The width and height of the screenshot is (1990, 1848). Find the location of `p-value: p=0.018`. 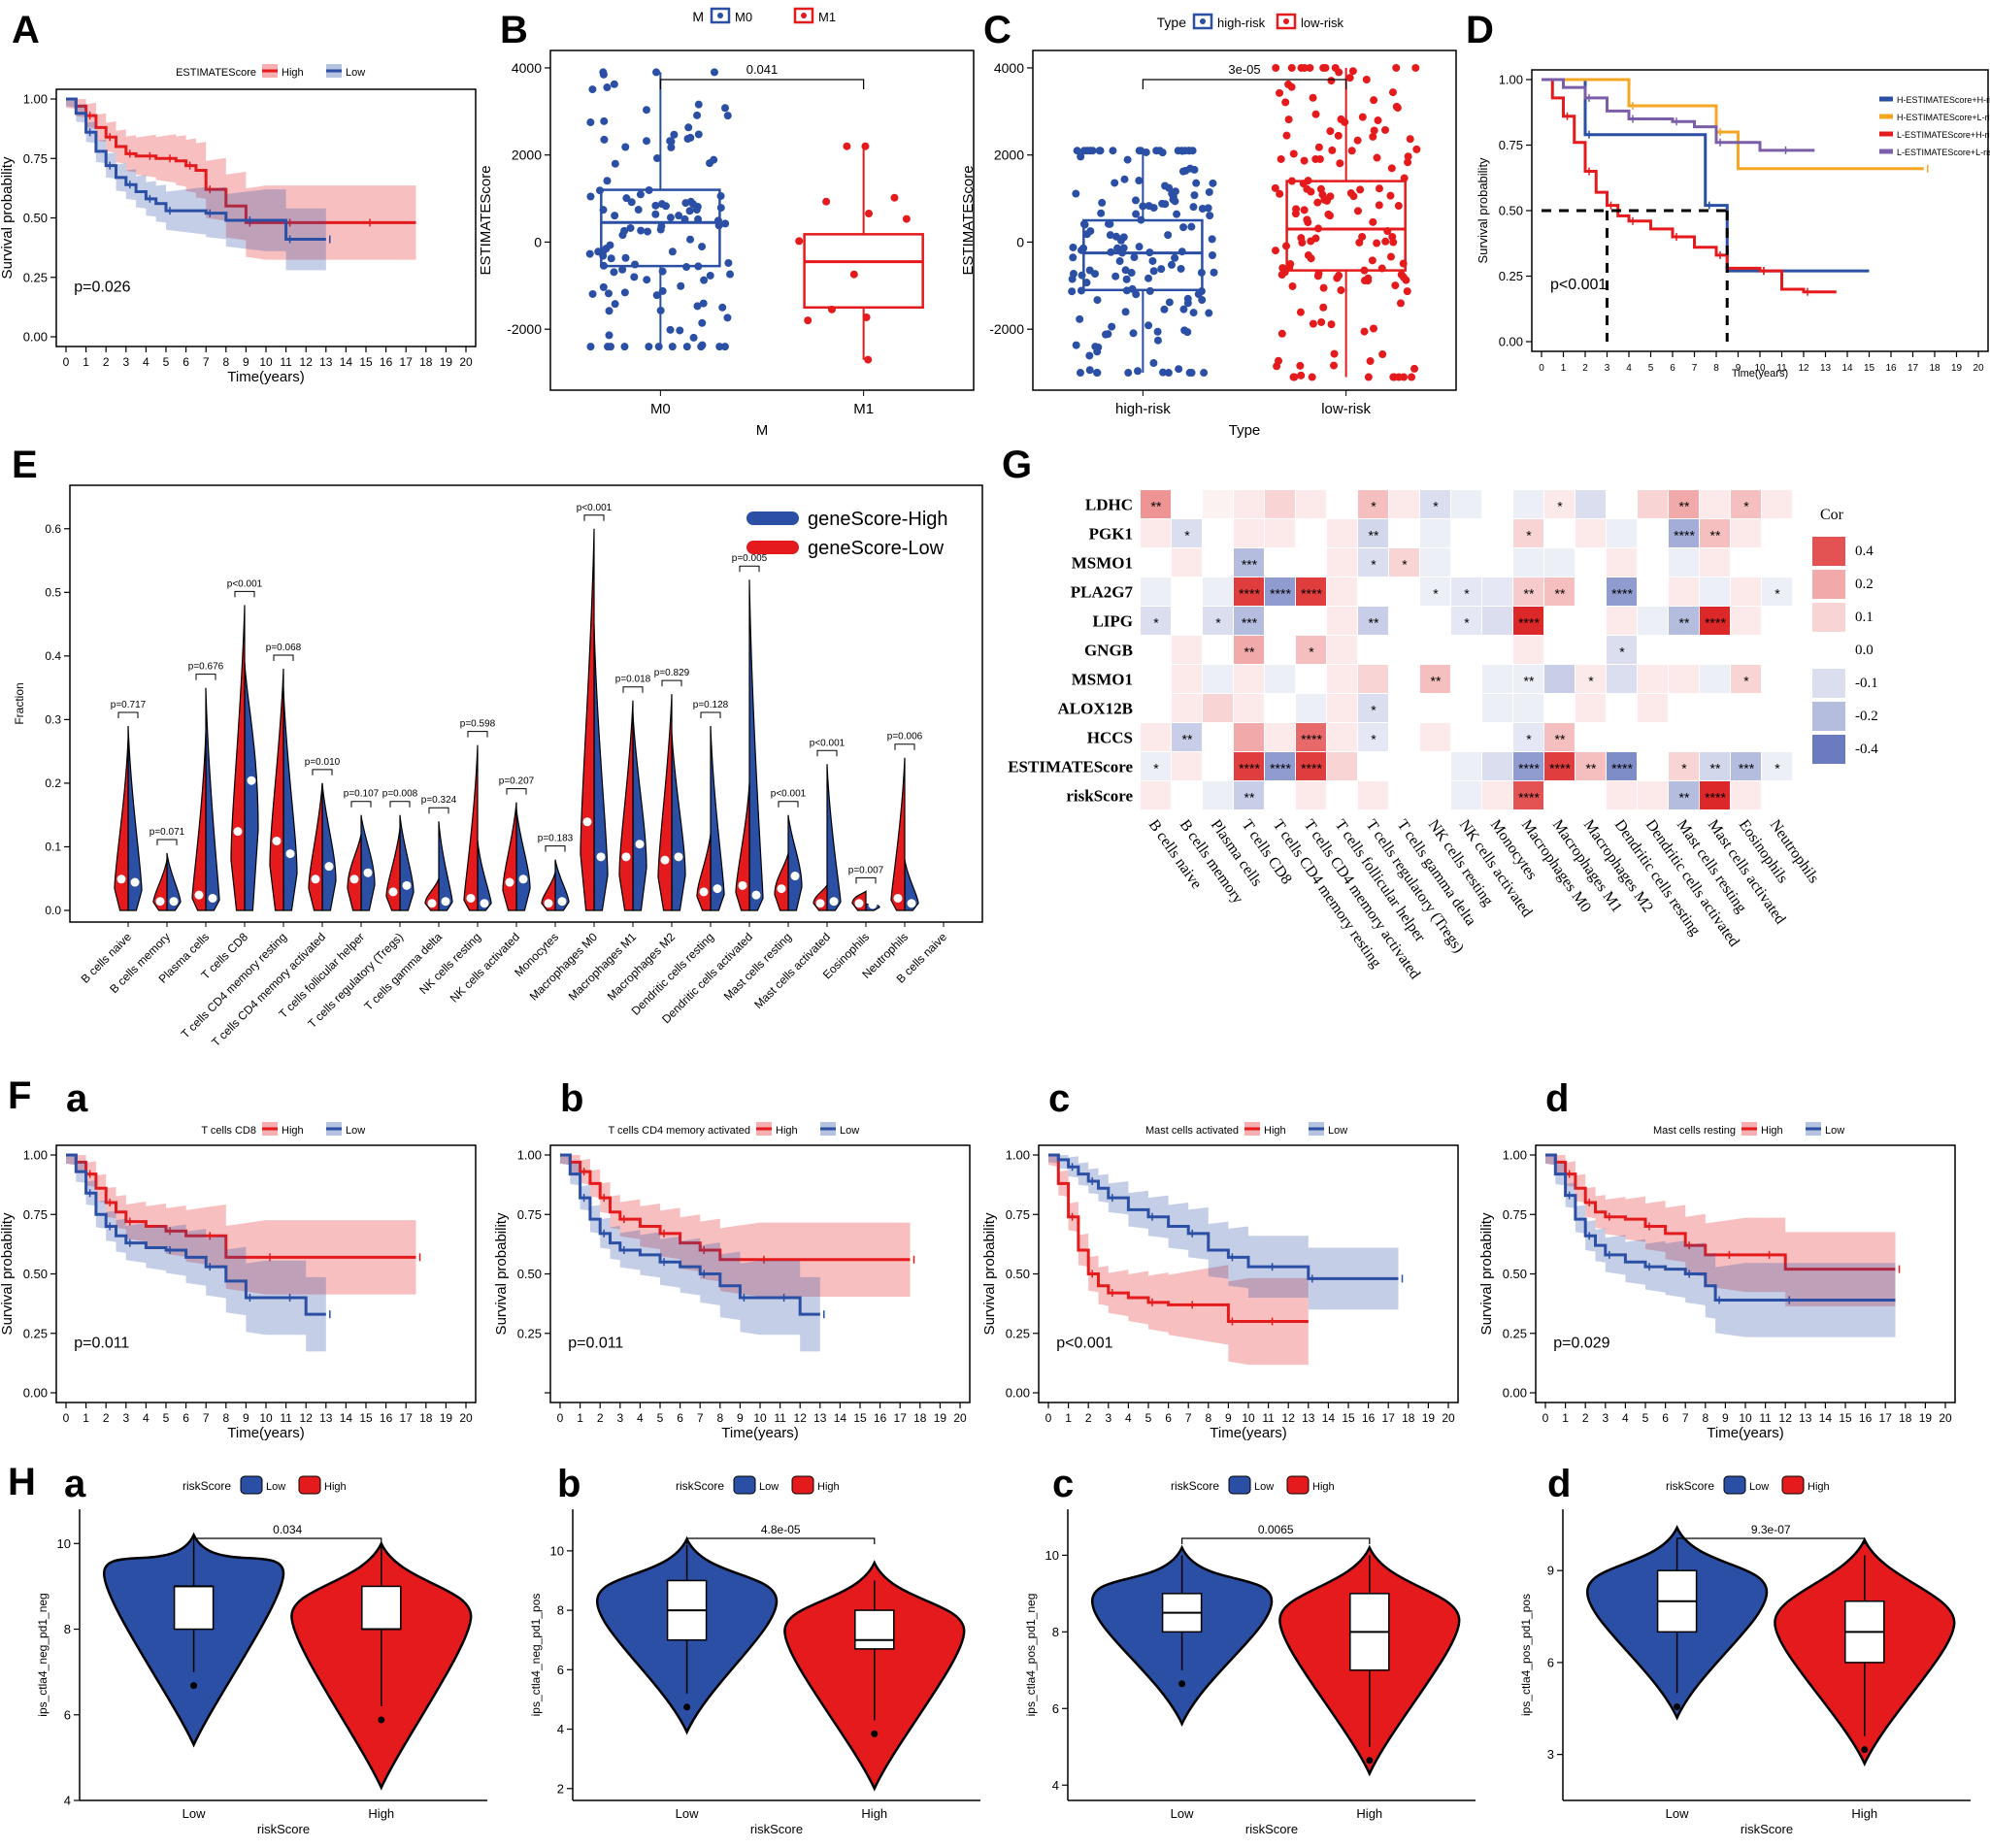

p-value: p=0.018 is located at coordinates (633, 680).